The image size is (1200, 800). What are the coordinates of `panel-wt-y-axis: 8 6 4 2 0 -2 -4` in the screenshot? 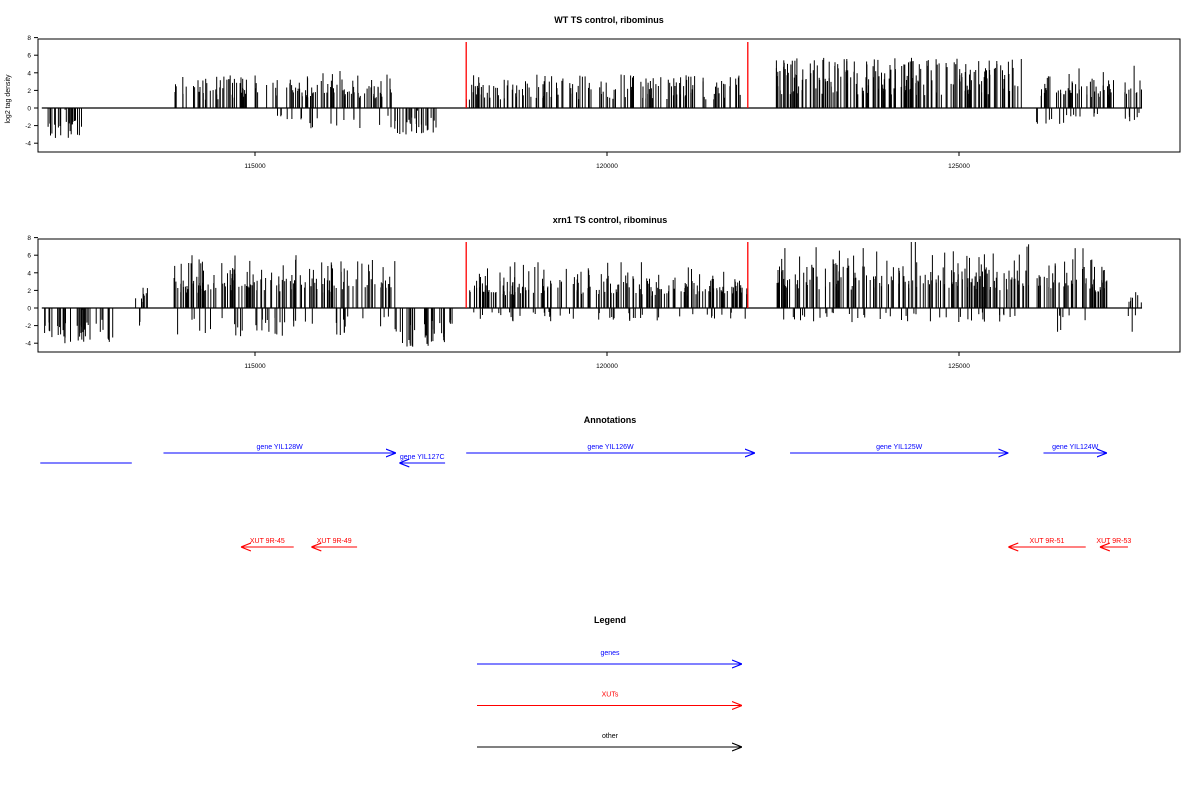 It's located at (31, 91).